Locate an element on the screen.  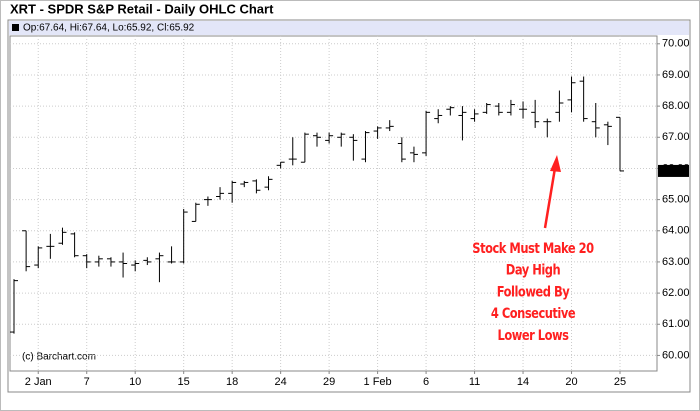
x-tick-label: 18 is located at coordinates (232, 382).